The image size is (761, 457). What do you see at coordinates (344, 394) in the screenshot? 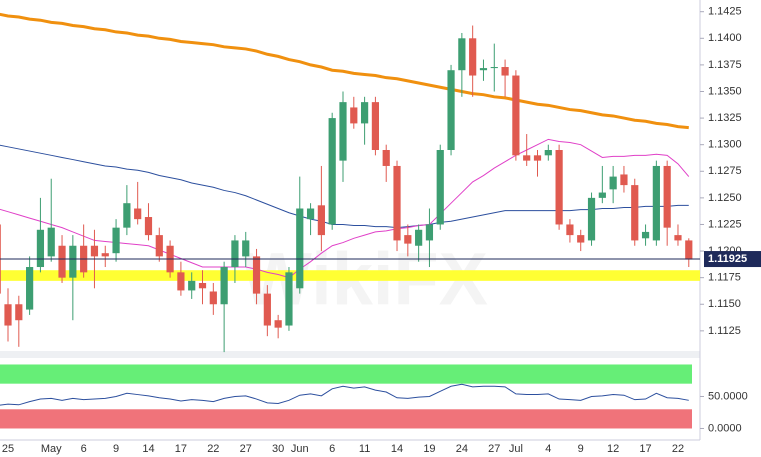
I see `indicator-line` at bounding box center [344, 394].